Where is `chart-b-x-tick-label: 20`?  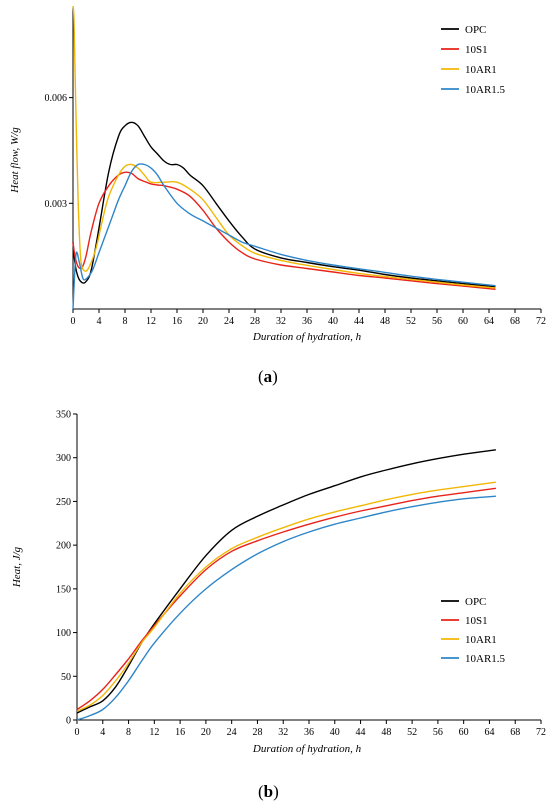 chart-b-x-tick-label: 20 is located at coordinates (206, 732).